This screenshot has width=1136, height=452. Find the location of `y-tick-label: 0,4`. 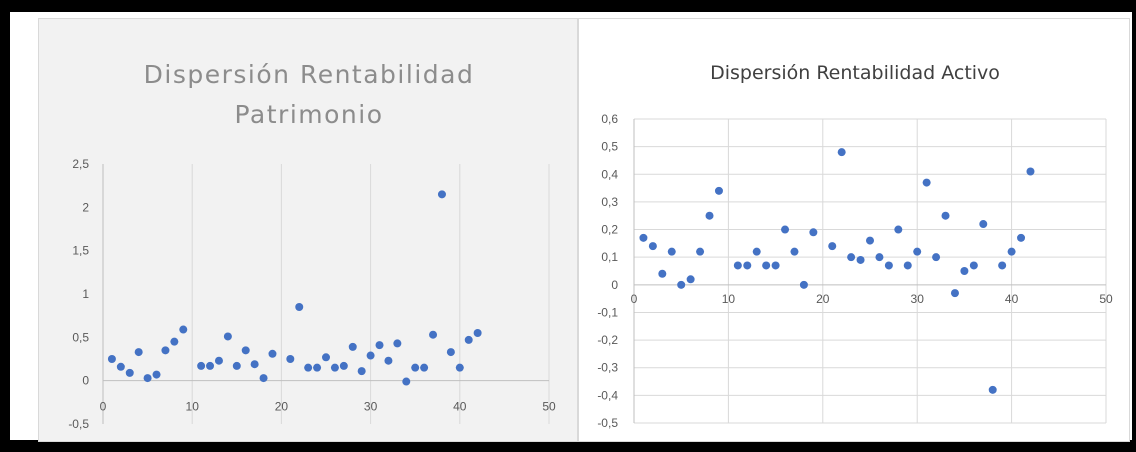

y-tick-label: 0,4 is located at coordinates (609, 174).